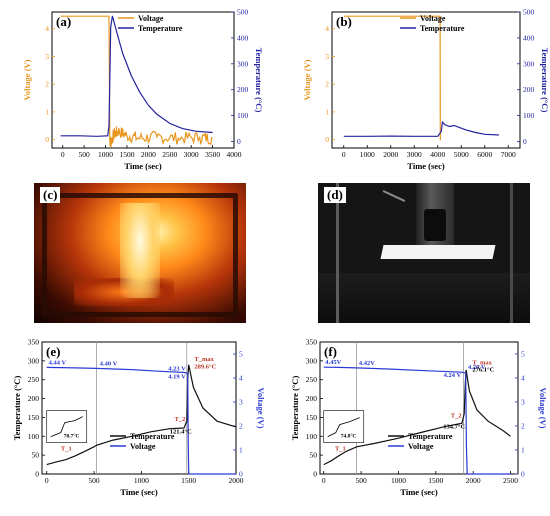 The image size is (550, 516). Describe the element at coordinates (205, 366) in the screenshot. I see `annot-tmax-value: 289.6°C` at that location.